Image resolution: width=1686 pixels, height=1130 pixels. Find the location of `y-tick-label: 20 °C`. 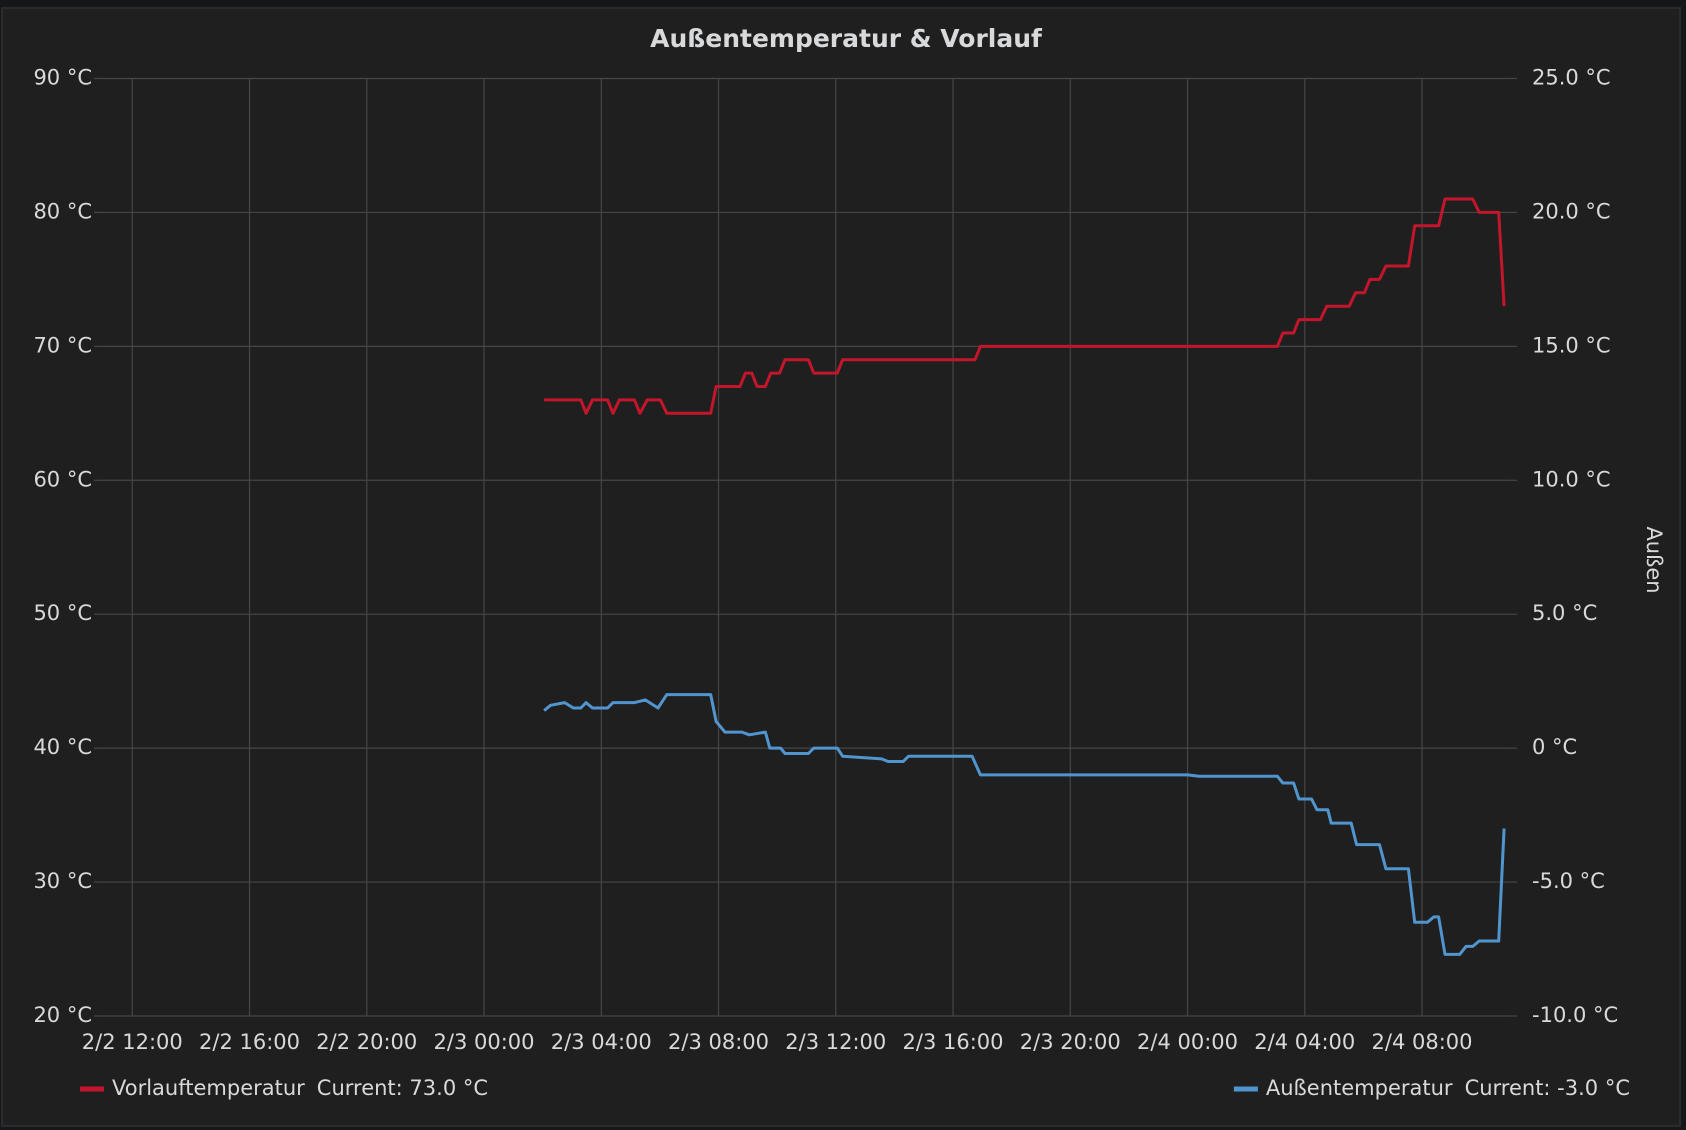

y-tick-label: 20 °C is located at coordinates (62, 1015).